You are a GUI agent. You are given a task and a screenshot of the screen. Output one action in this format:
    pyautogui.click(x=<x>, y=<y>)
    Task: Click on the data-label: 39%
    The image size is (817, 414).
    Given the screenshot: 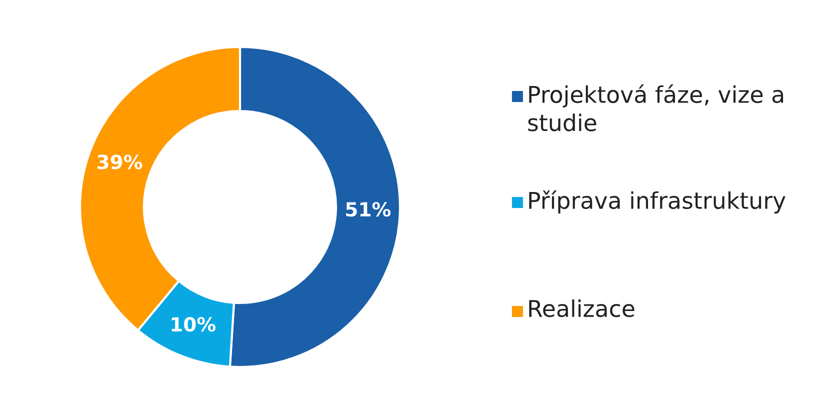 What is the action you would take?
    pyautogui.click(x=120, y=162)
    